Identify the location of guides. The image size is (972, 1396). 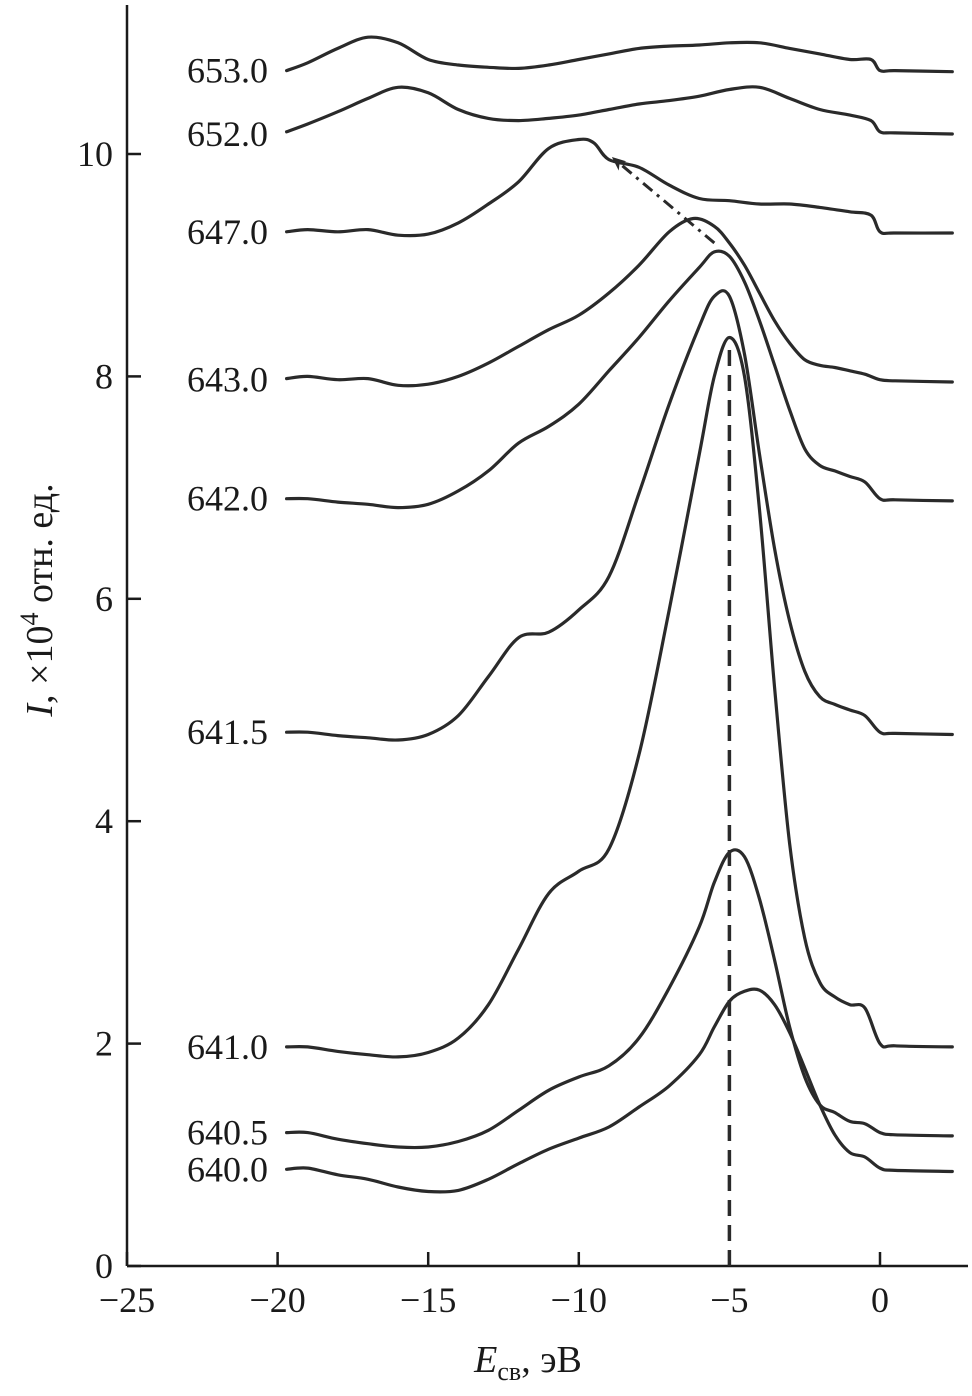
(671, 711).